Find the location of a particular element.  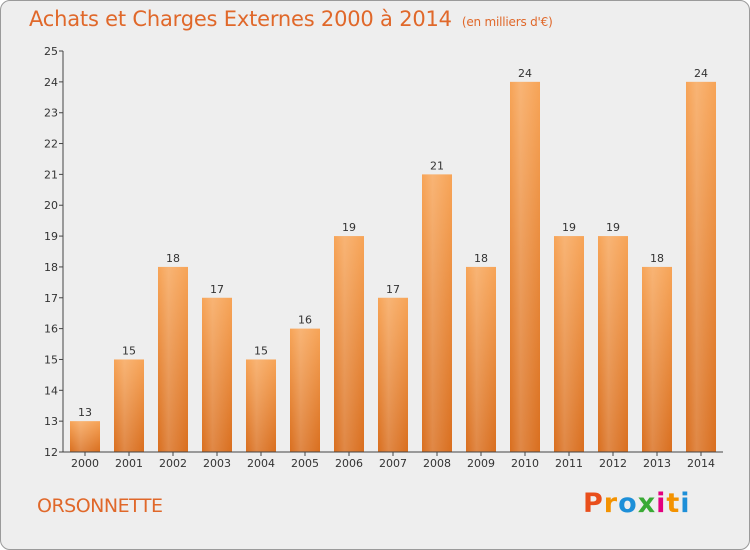

x-tick-label-2008: 2008 is located at coordinates (437, 463).